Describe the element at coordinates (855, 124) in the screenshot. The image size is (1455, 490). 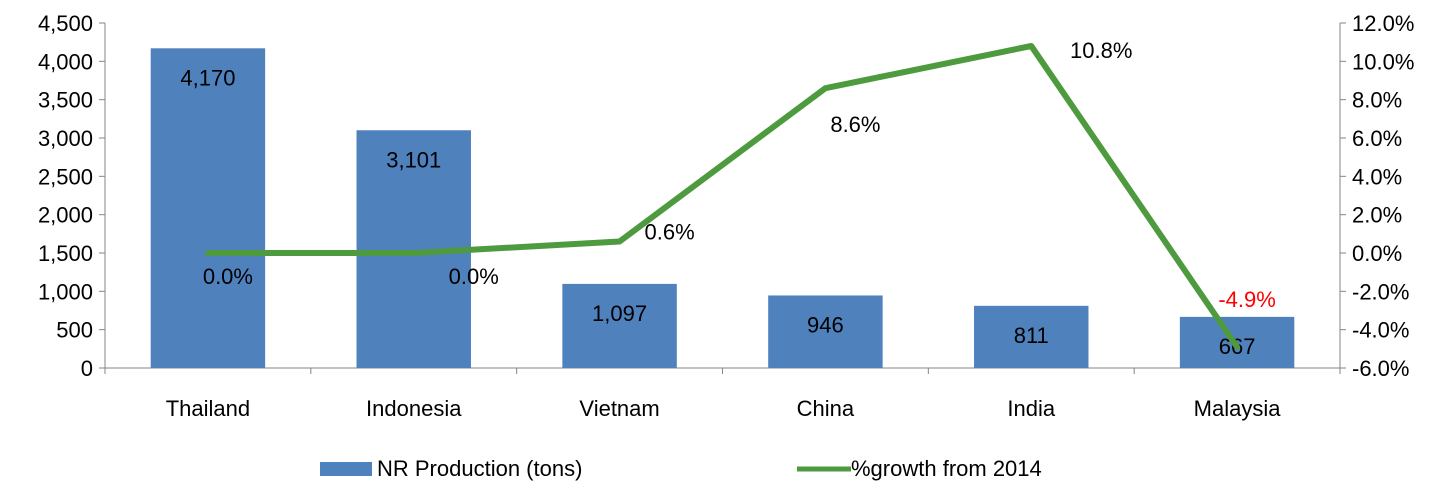
I see `line-data-label: 8.6%` at that location.